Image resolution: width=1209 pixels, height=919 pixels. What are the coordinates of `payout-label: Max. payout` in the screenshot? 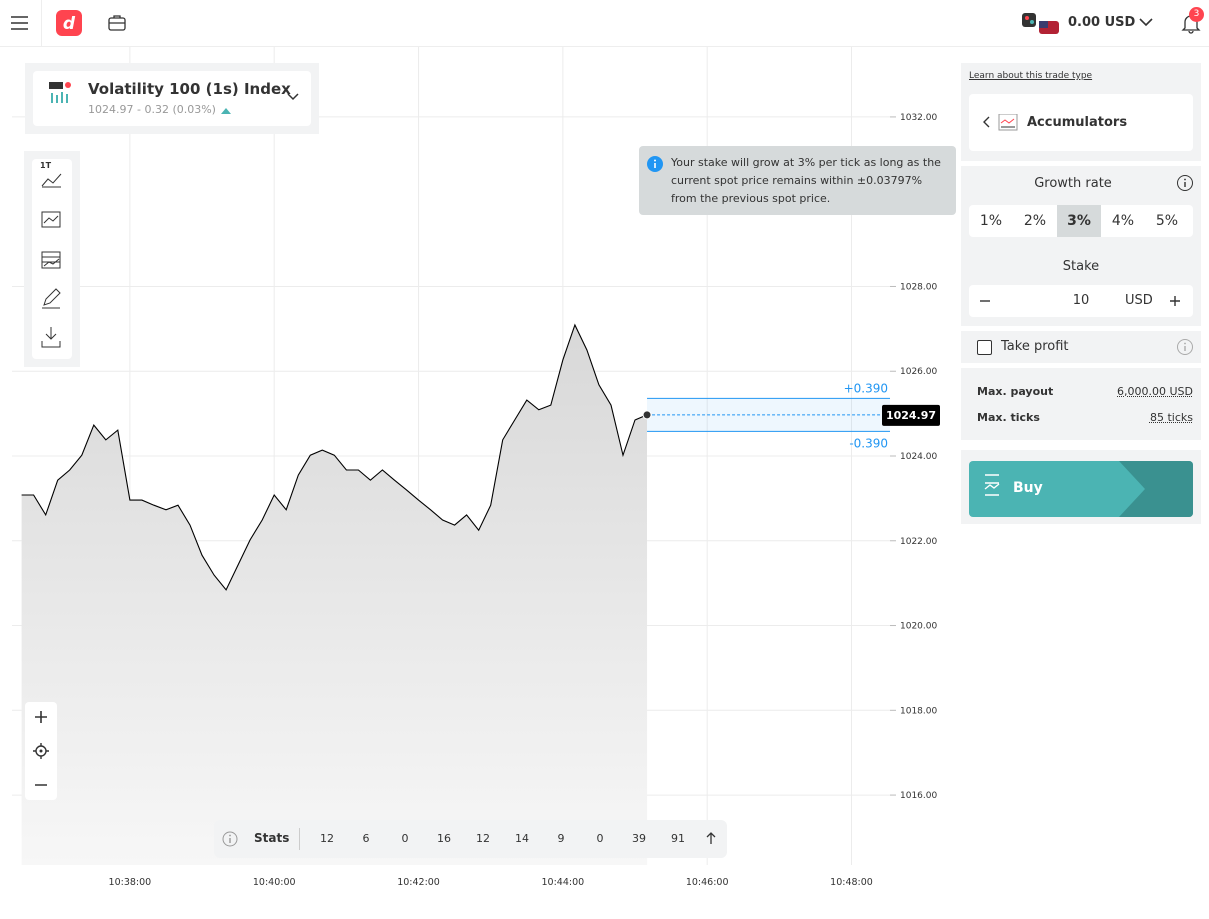 It's located at (1015, 391).